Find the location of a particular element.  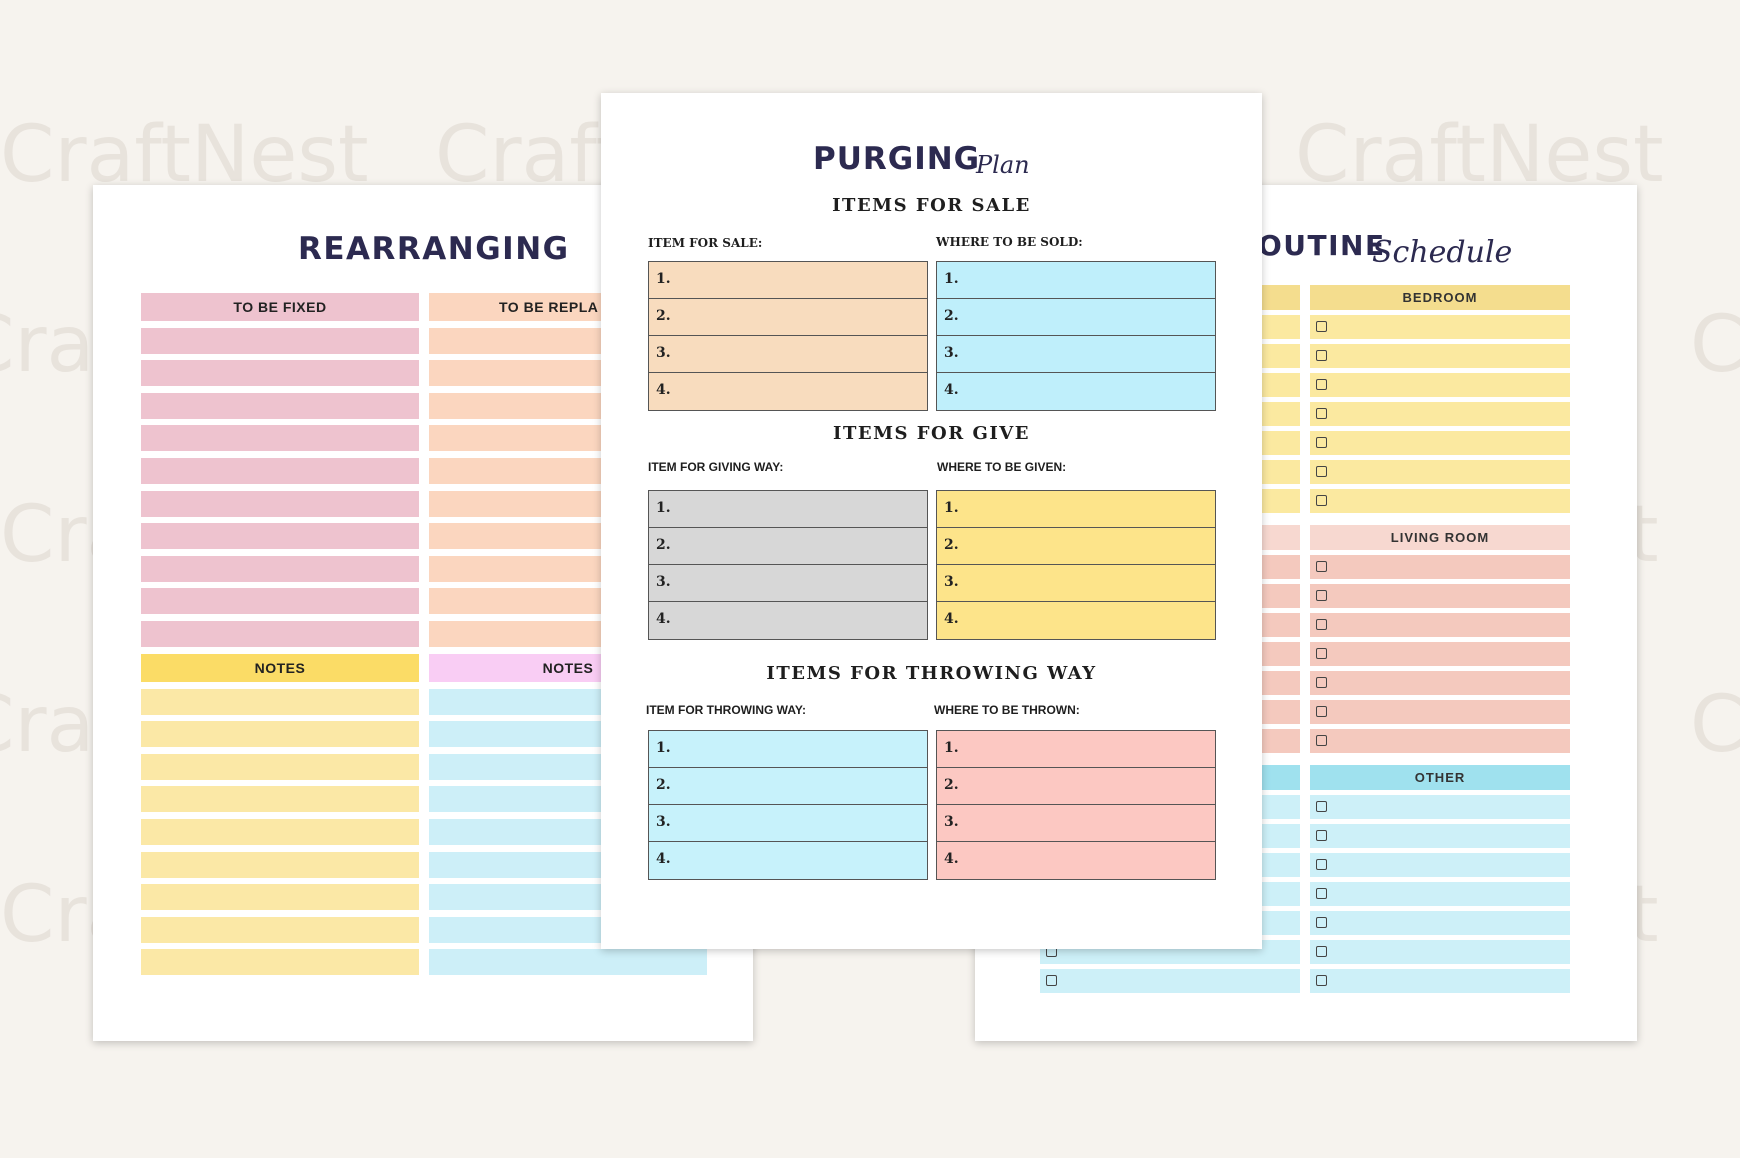

item-for-giving-way-box: 1. 2. 3. 4. is located at coordinates (788, 565).